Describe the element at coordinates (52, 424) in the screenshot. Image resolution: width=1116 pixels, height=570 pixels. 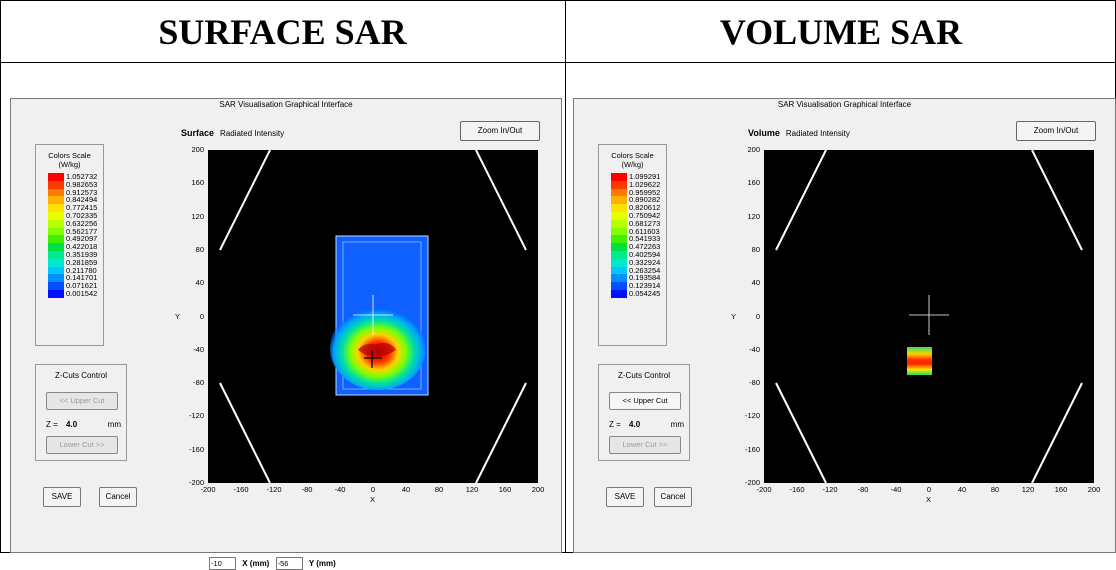
I see `z-prefix: Z =` at that location.